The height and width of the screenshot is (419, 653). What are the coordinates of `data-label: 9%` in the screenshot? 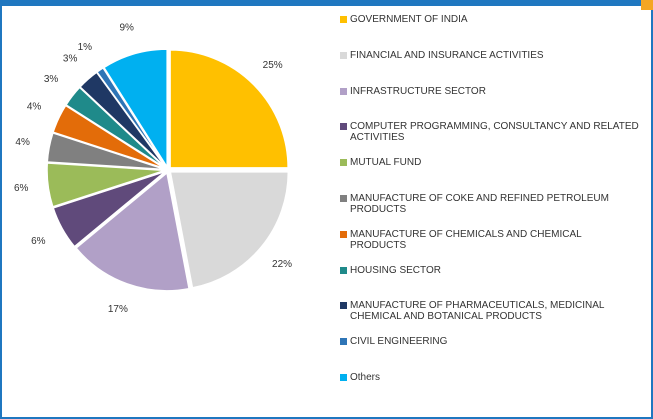 It's located at (126, 28).